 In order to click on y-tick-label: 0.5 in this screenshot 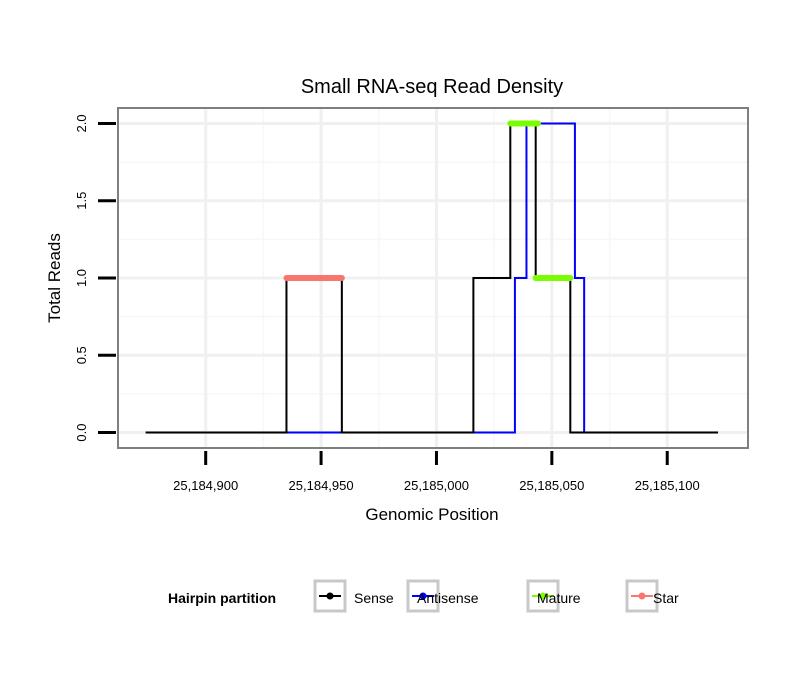, I will do `click(81, 355)`.